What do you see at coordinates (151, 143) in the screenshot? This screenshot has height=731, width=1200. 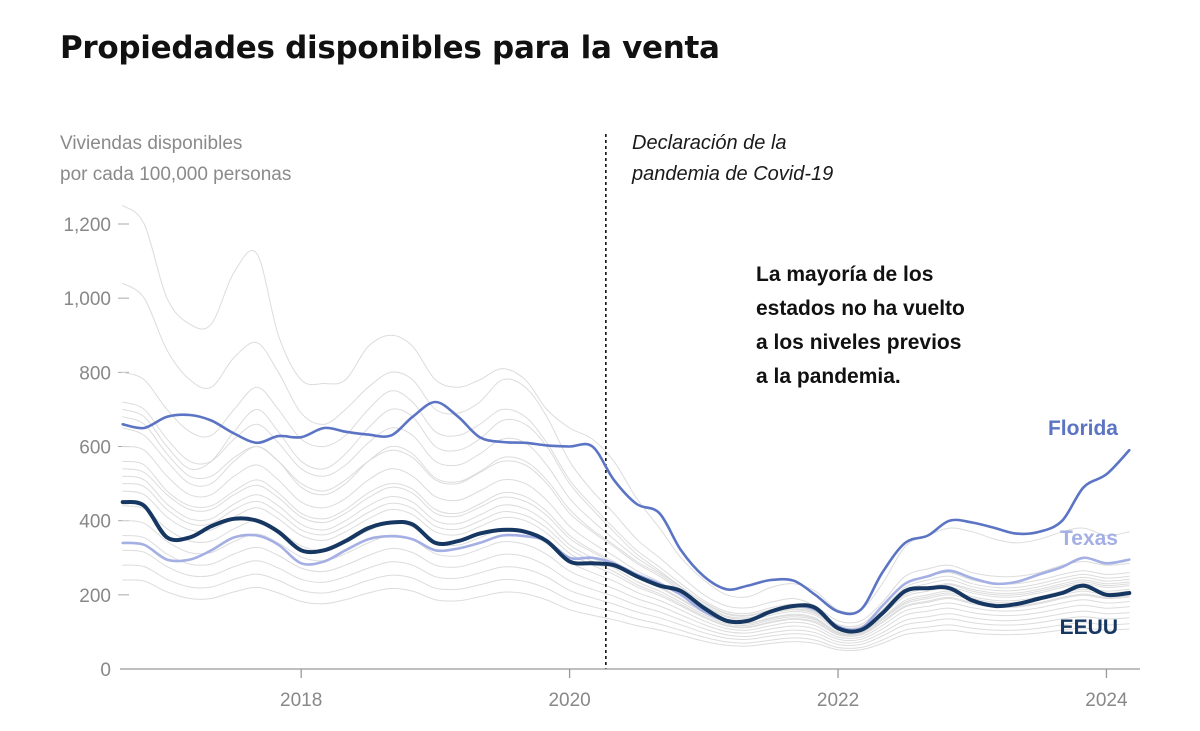 I see `y-axis-title-line-1: Viviendas disponibles` at bounding box center [151, 143].